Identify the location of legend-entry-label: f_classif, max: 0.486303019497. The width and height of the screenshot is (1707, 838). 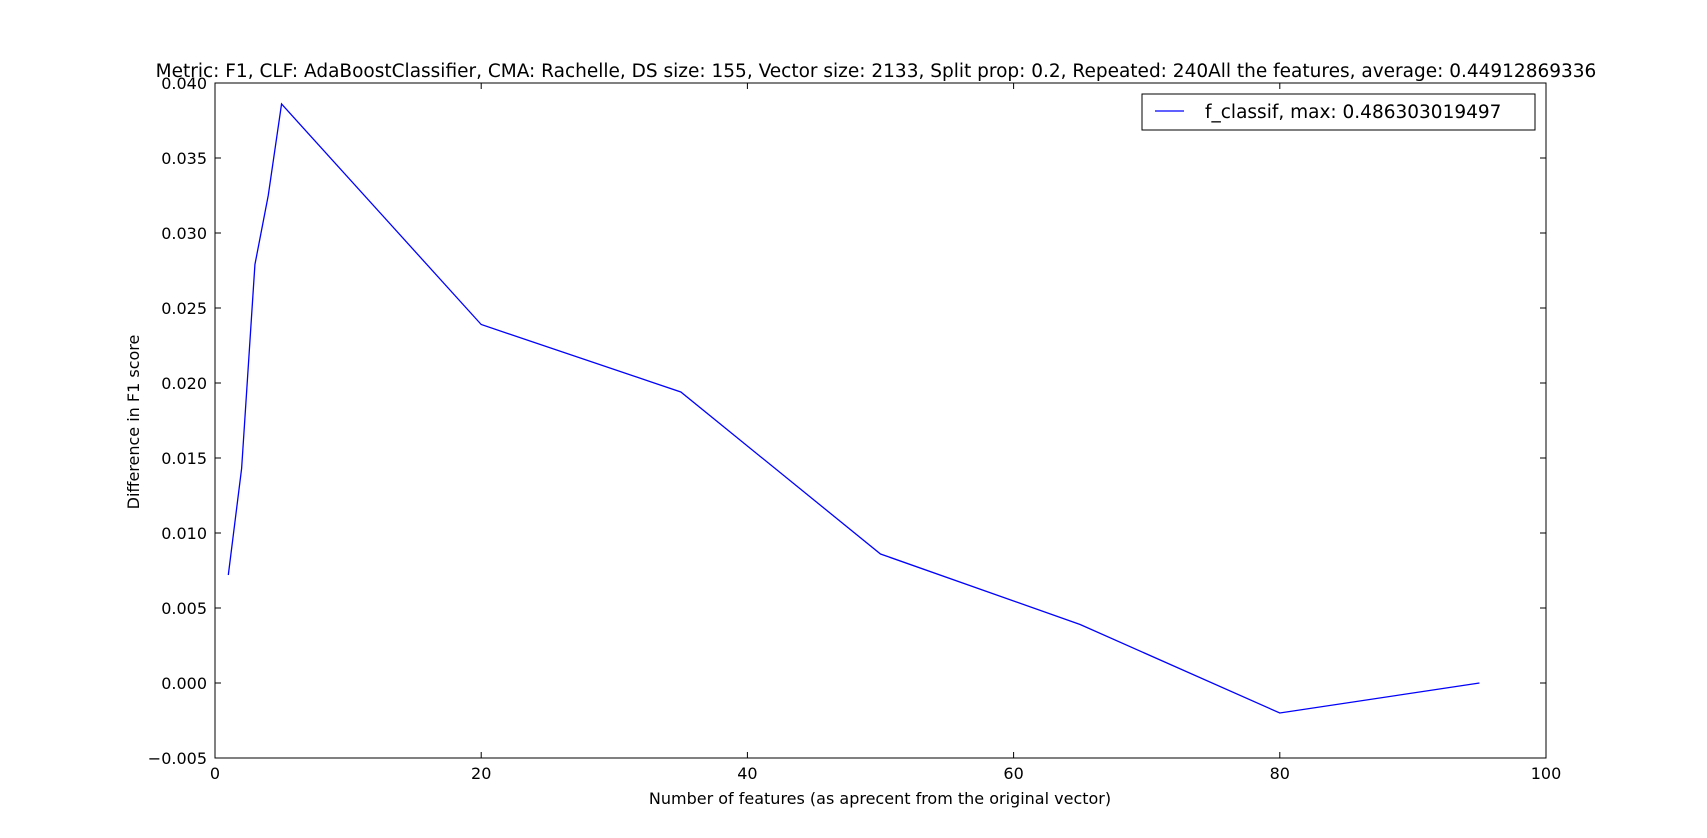
(1353, 112).